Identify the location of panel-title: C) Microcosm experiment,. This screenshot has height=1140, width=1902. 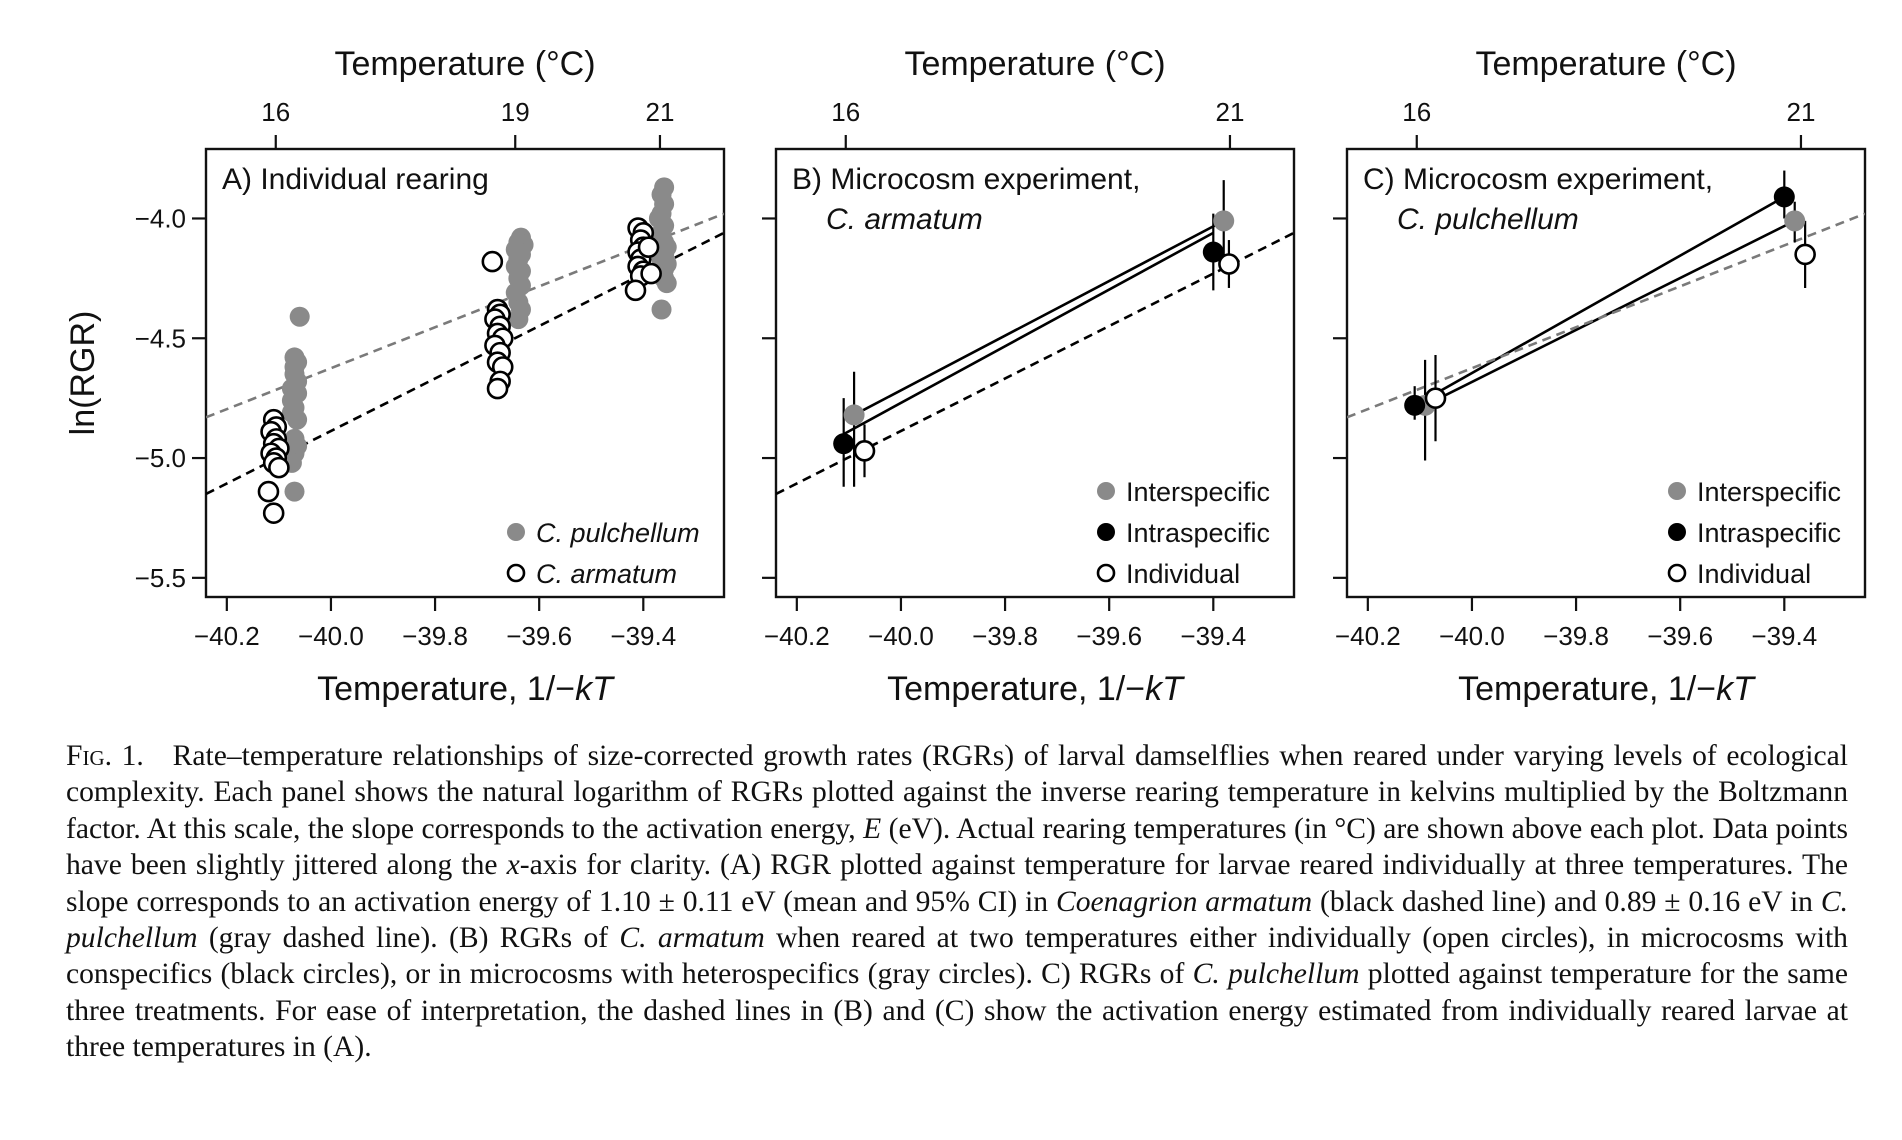
(1538, 179).